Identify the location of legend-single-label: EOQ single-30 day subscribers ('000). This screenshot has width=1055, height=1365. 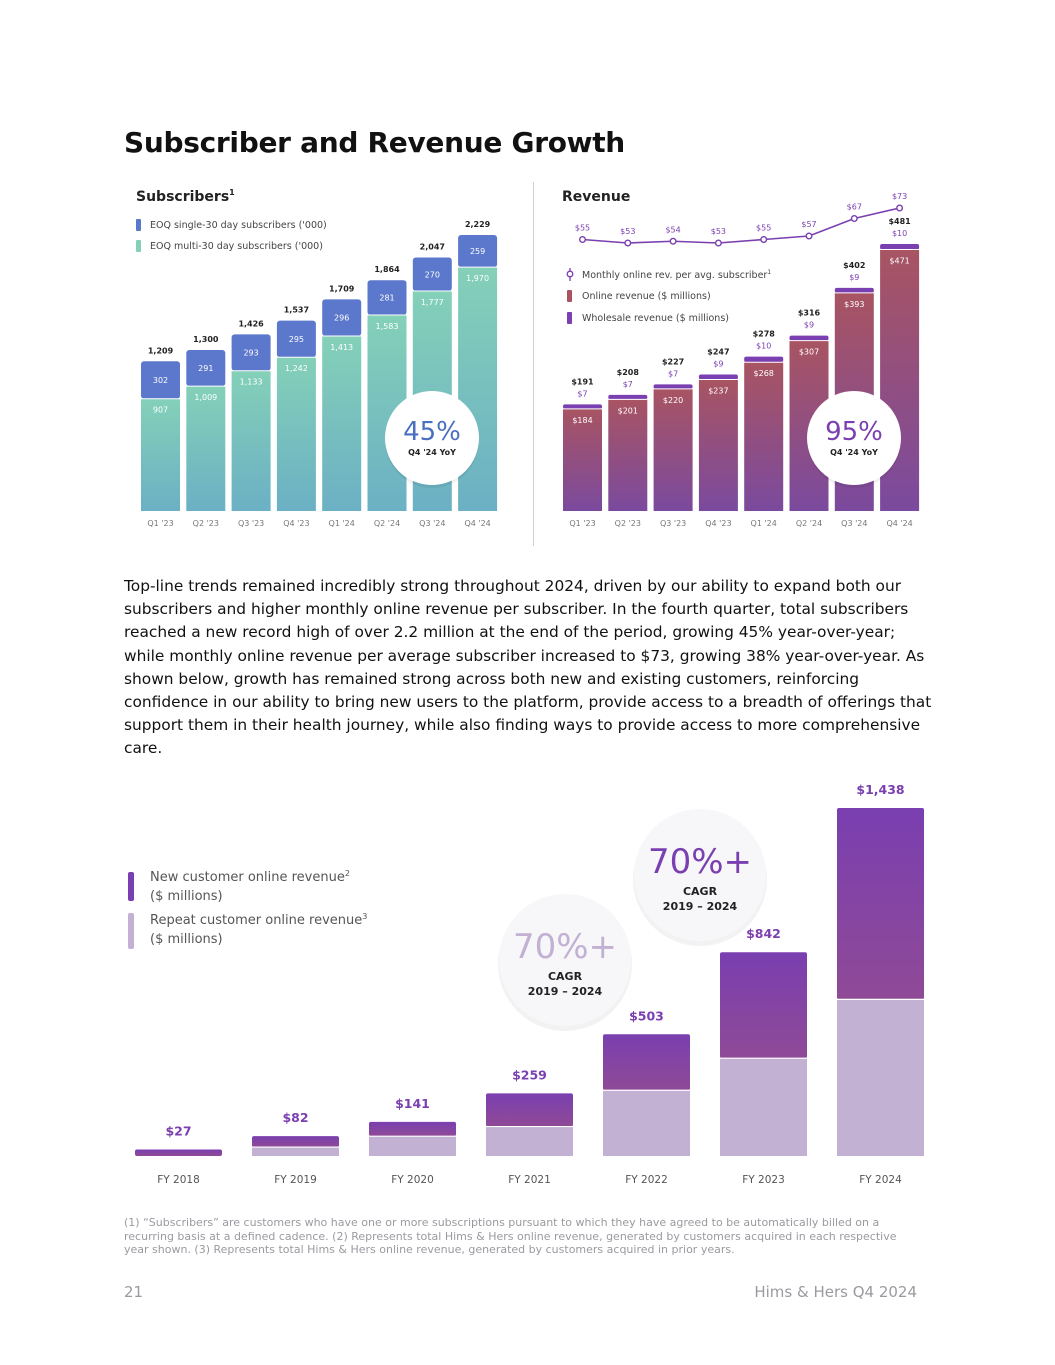
(238, 225).